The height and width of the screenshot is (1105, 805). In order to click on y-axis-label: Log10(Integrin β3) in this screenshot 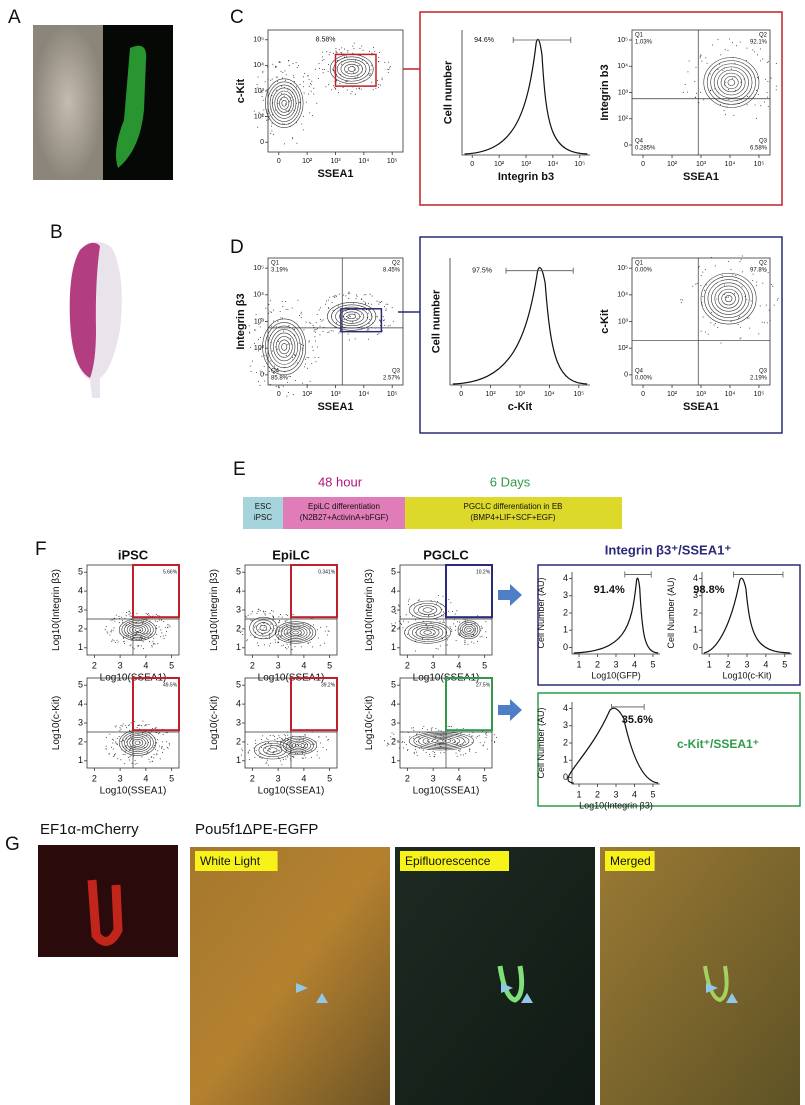, I will do `click(56, 610)`.